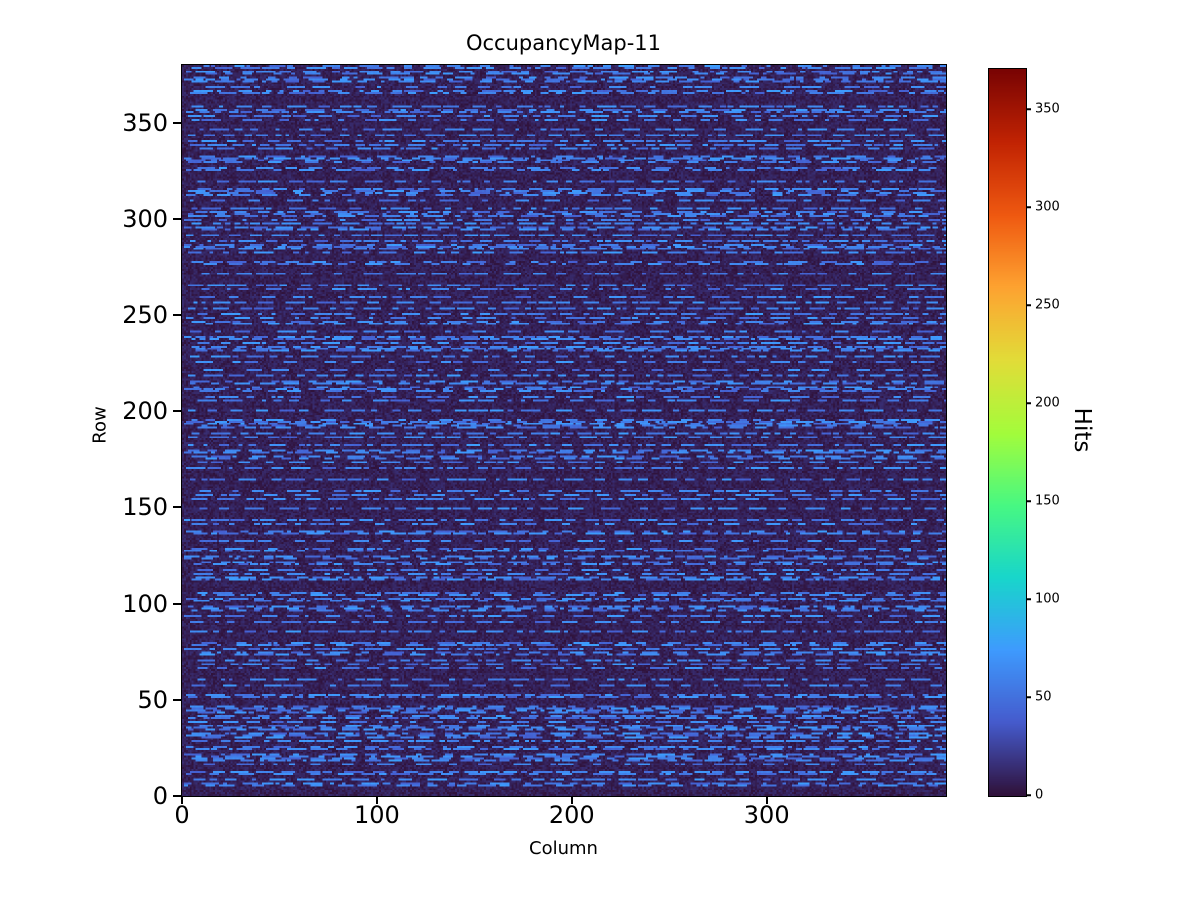 Image resolution: width=1200 pixels, height=900 pixels. Describe the element at coordinates (1047, 501) in the screenshot. I see `colorbar-tick-label: 150` at that location.